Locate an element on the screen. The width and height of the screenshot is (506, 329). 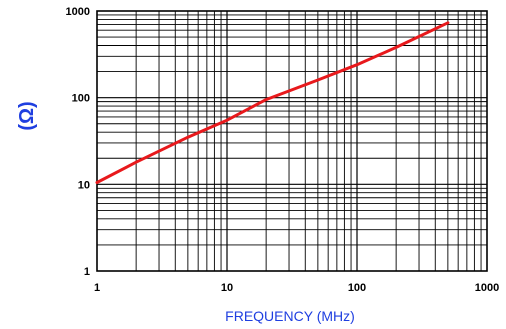
y-tick-labels: 1 10 100 1000 is located at coordinates (78, 142).